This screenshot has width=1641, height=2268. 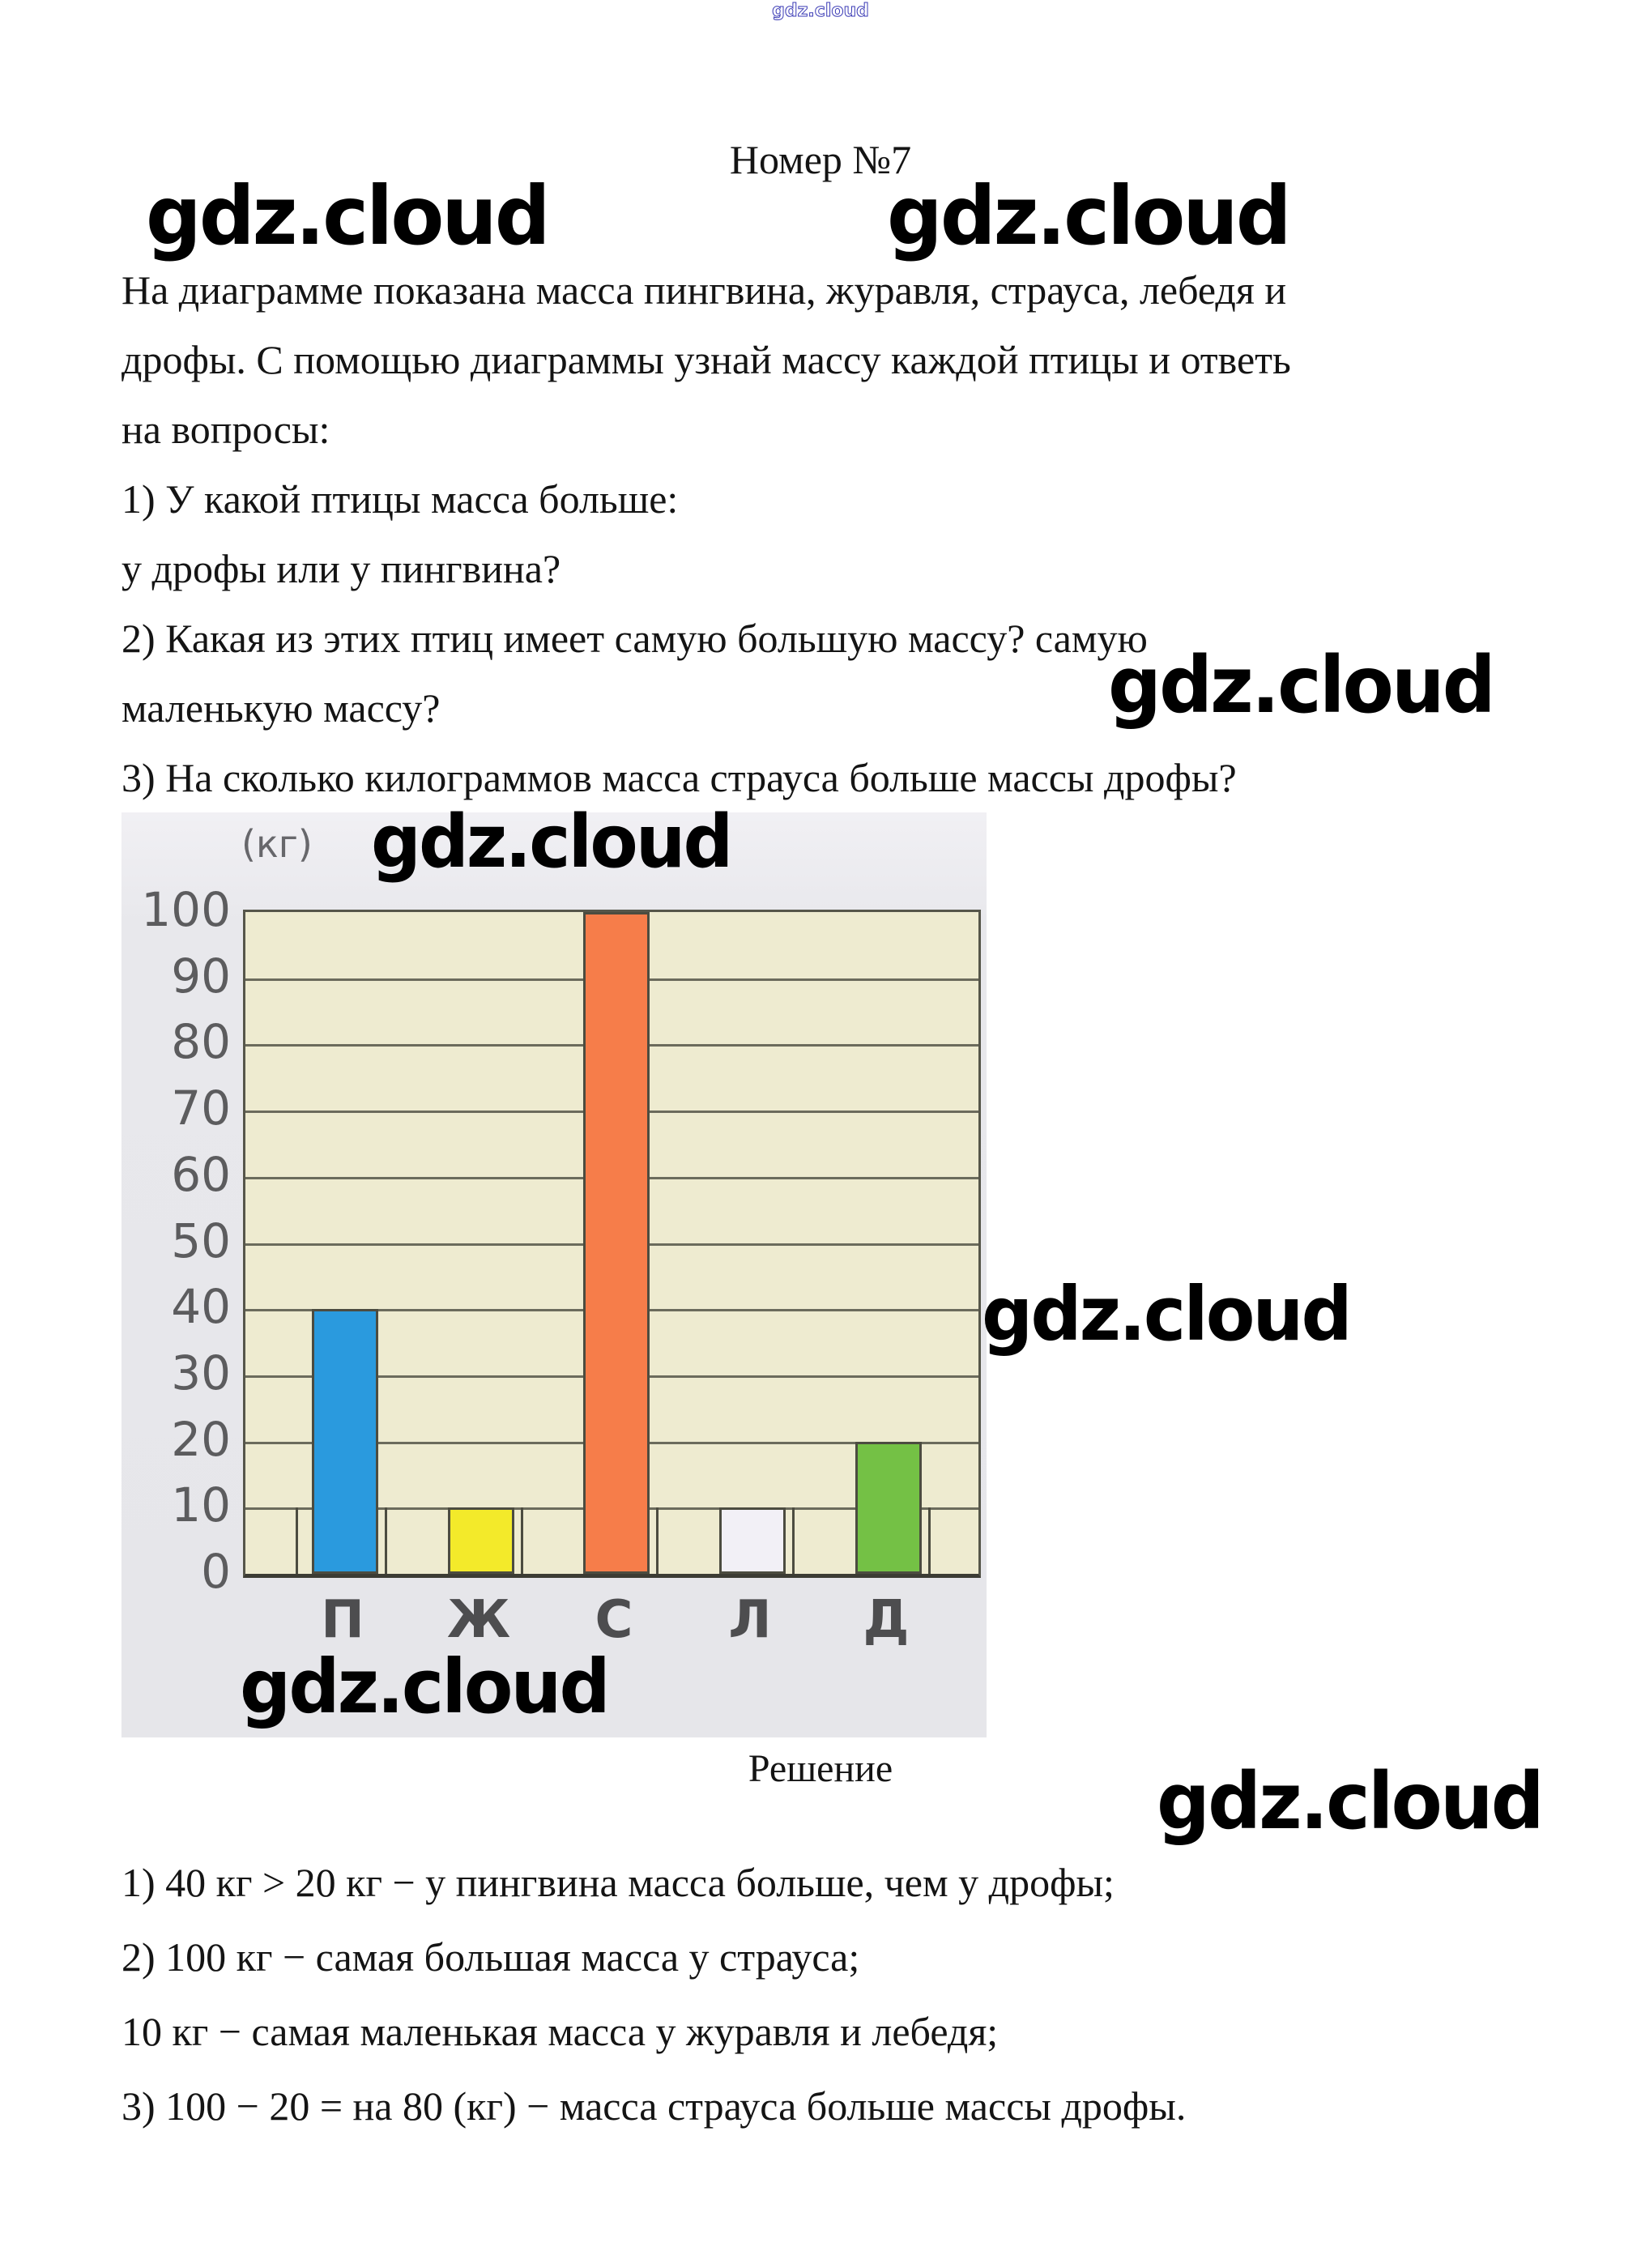 I want to click on y-tick-label: 50, so click(x=201, y=1240).